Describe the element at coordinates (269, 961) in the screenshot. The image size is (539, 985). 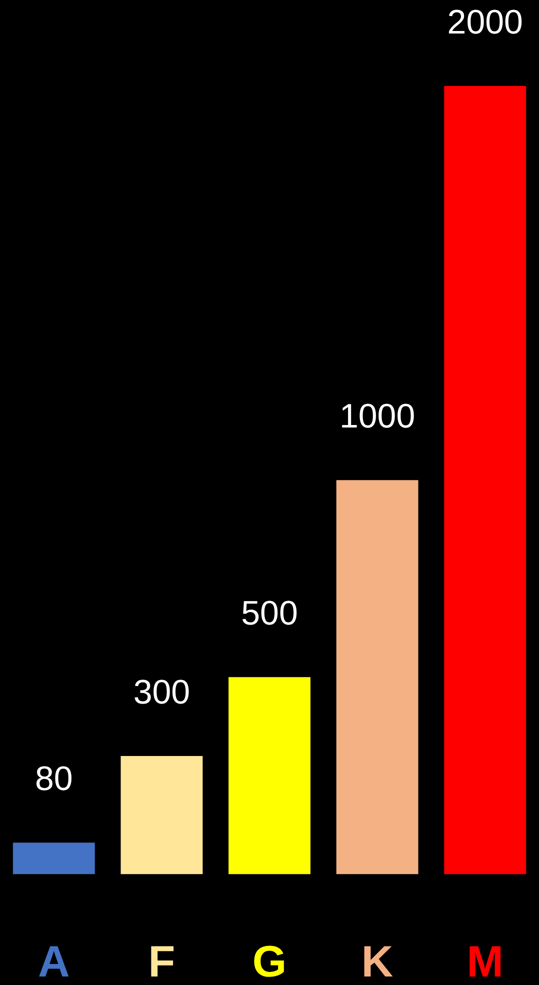
I see `x-tick-label: G` at that location.